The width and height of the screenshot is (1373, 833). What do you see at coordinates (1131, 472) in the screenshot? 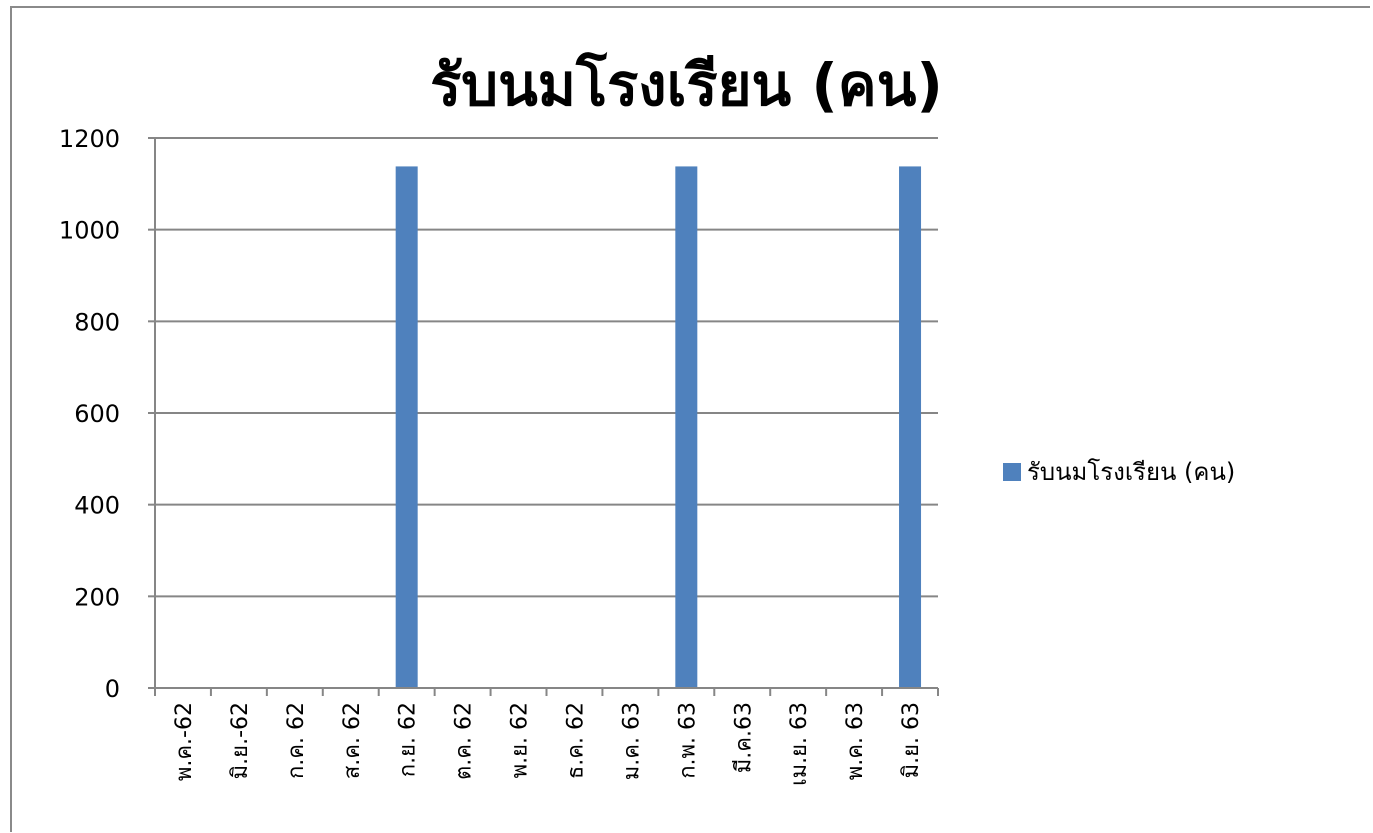
I see `legend-label: รับนมโรงเรียน (คน)` at bounding box center [1131, 472].